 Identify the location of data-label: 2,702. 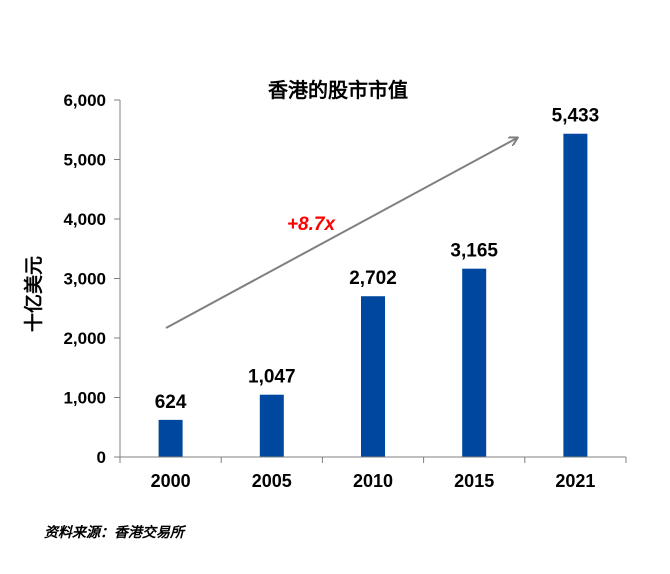
(373, 278).